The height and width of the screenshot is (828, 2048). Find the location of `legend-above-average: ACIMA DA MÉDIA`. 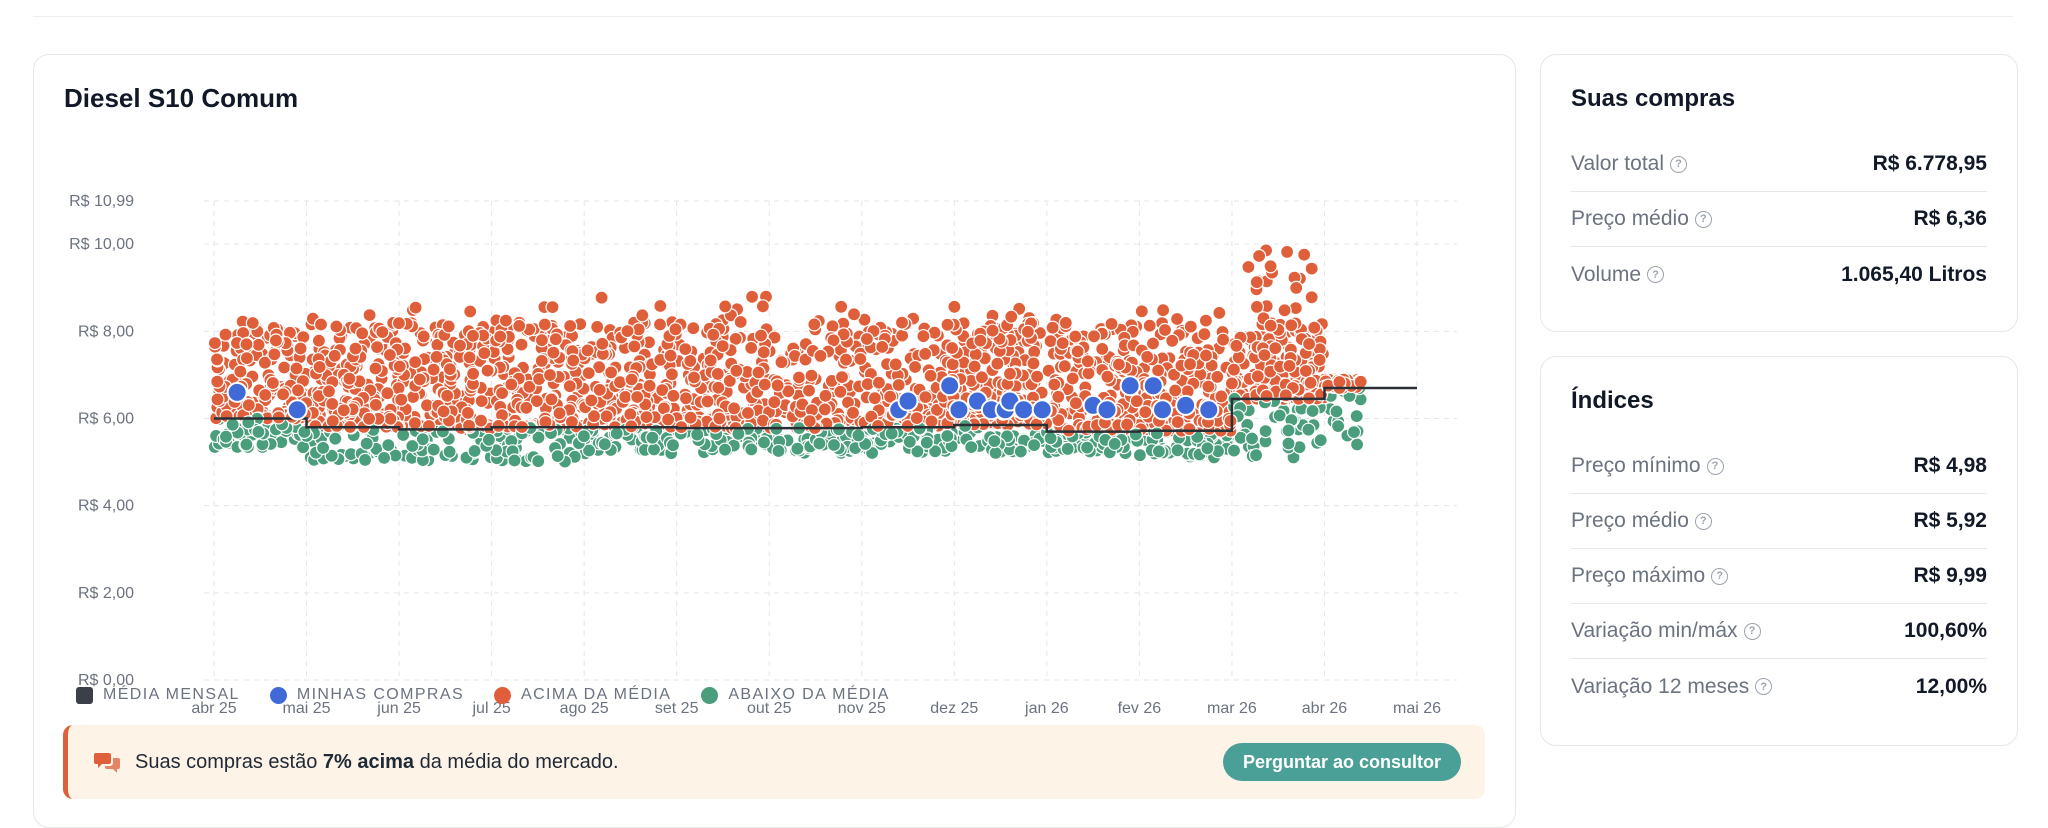

legend-above-average: ACIMA DA MÉDIA is located at coordinates (582, 695).